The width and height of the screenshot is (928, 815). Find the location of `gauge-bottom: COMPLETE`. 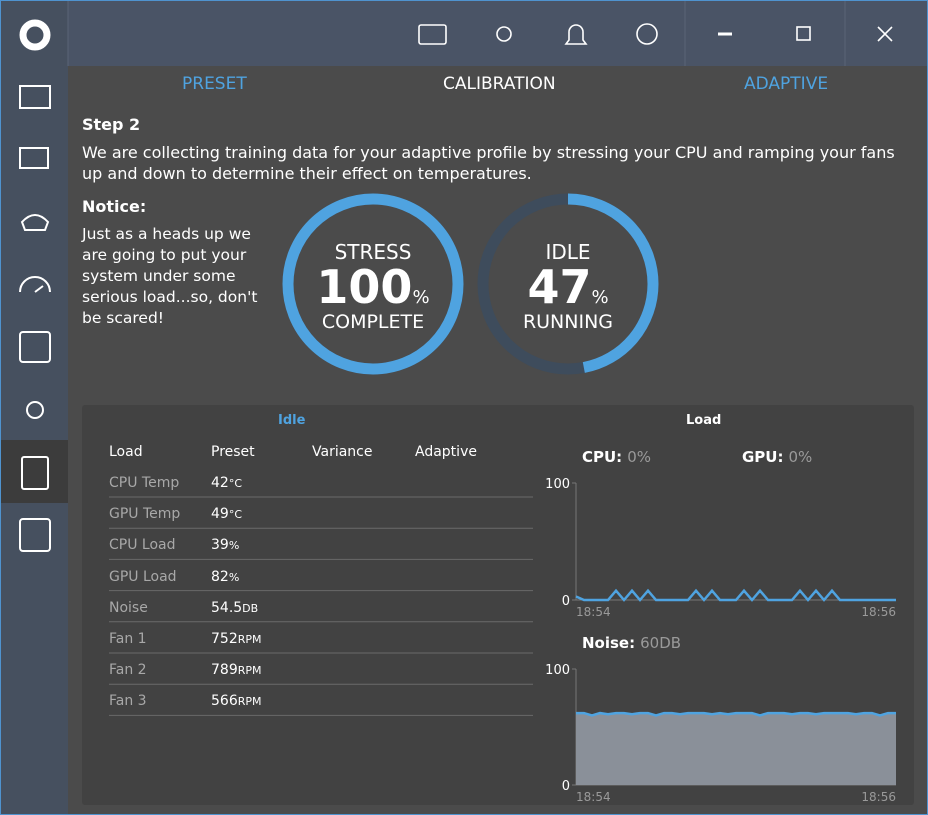

gauge-bottom: COMPLETE is located at coordinates (373, 322).